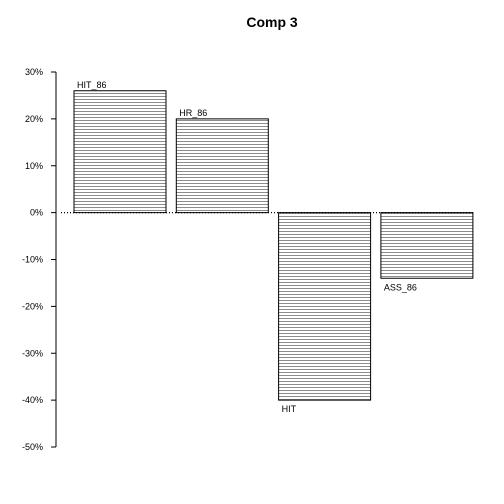 This screenshot has width=504, height=504. Describe the element at coordinates (34, 72) in the screenshot. I see `y-tick-label: 30%` at that location.